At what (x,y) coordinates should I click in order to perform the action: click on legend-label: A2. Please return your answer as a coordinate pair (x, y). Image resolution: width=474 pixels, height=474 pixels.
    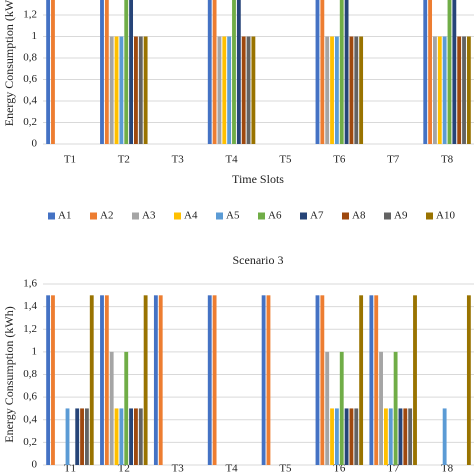
    Looking at the image, I should click on (106, 216).